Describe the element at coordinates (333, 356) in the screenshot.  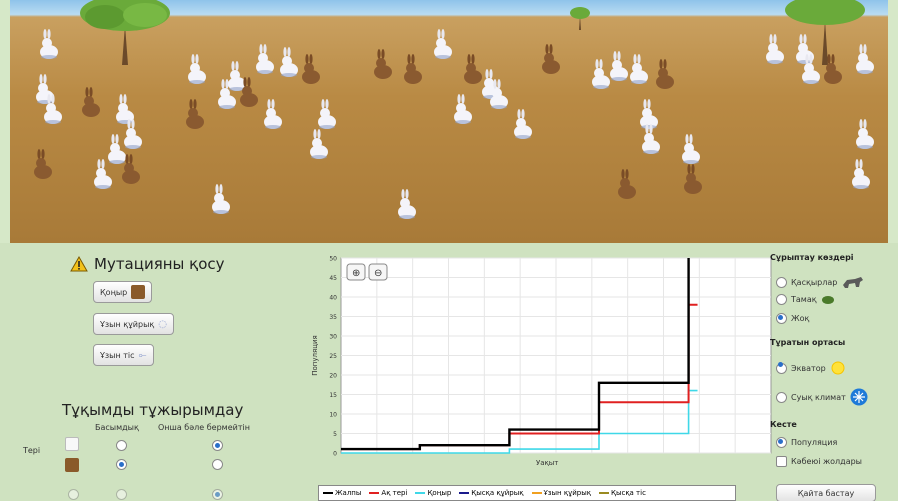
I see `y-tick-label: 25` at that location.